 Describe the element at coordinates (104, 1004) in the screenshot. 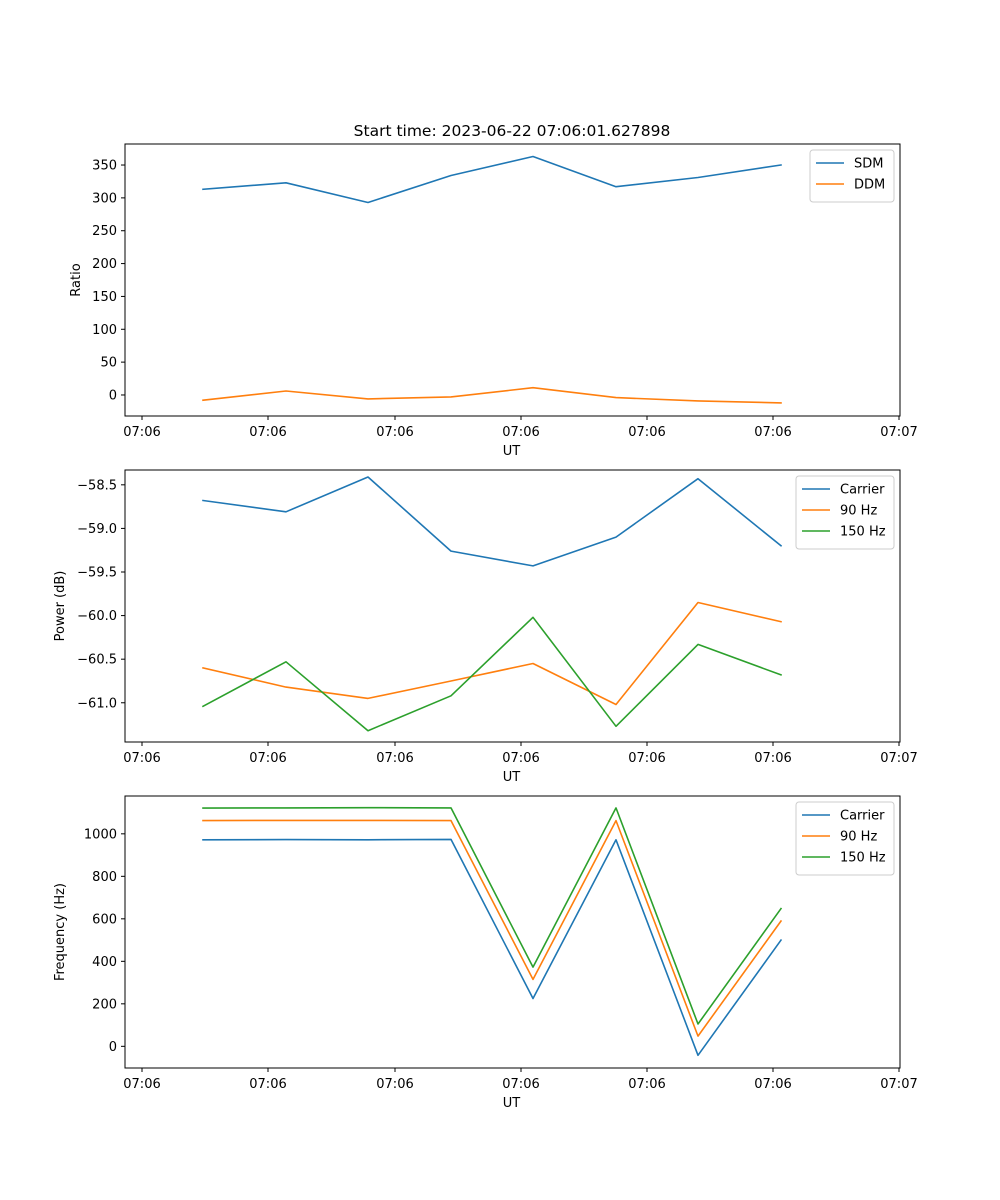

I see `frequency-y-tick-label: 200` at that location.